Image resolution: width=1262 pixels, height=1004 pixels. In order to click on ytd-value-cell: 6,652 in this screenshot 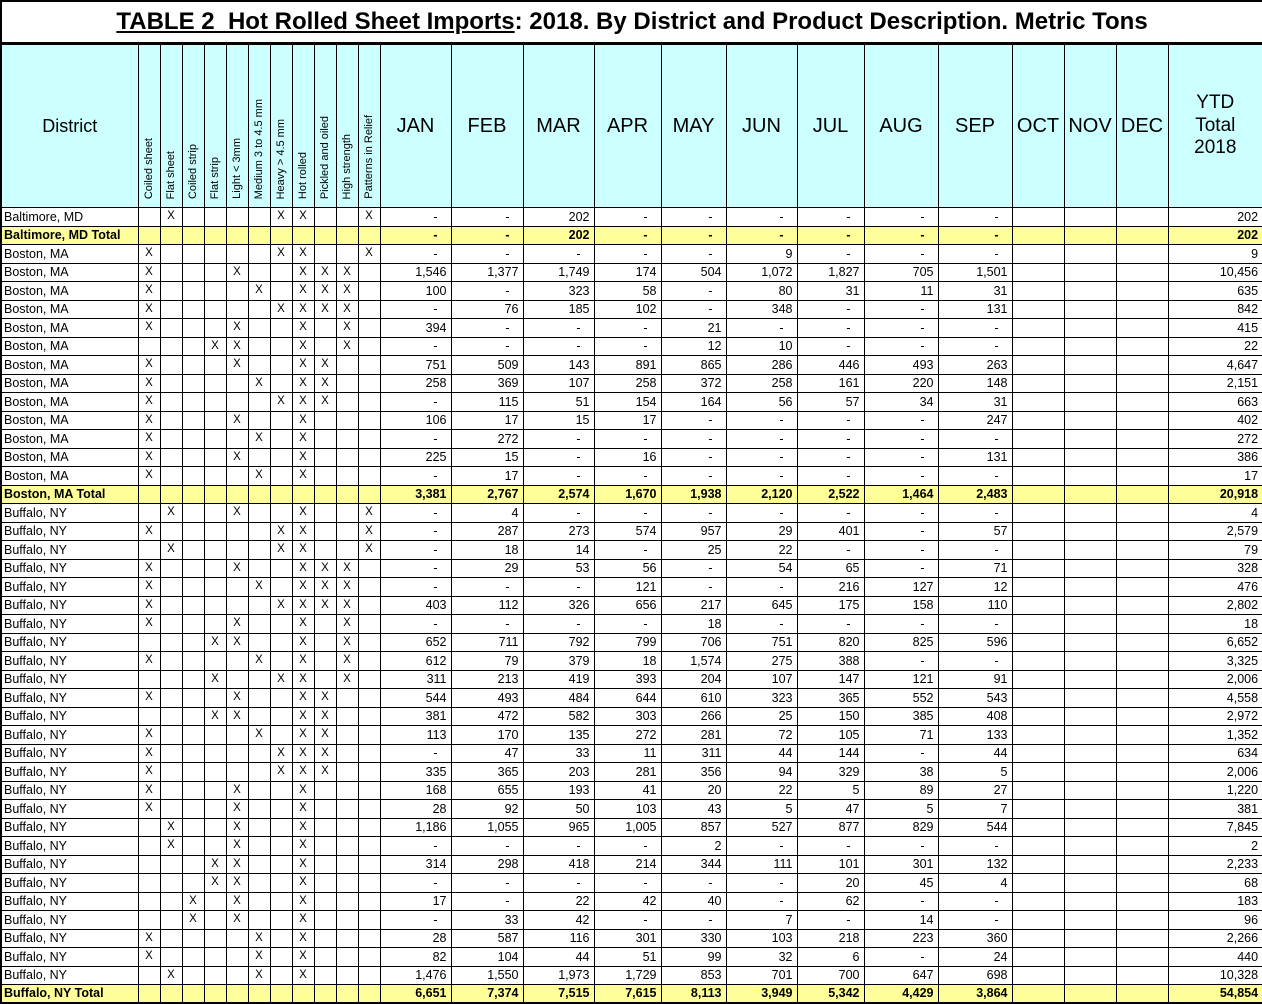, I will do `click(1215, 642)`.